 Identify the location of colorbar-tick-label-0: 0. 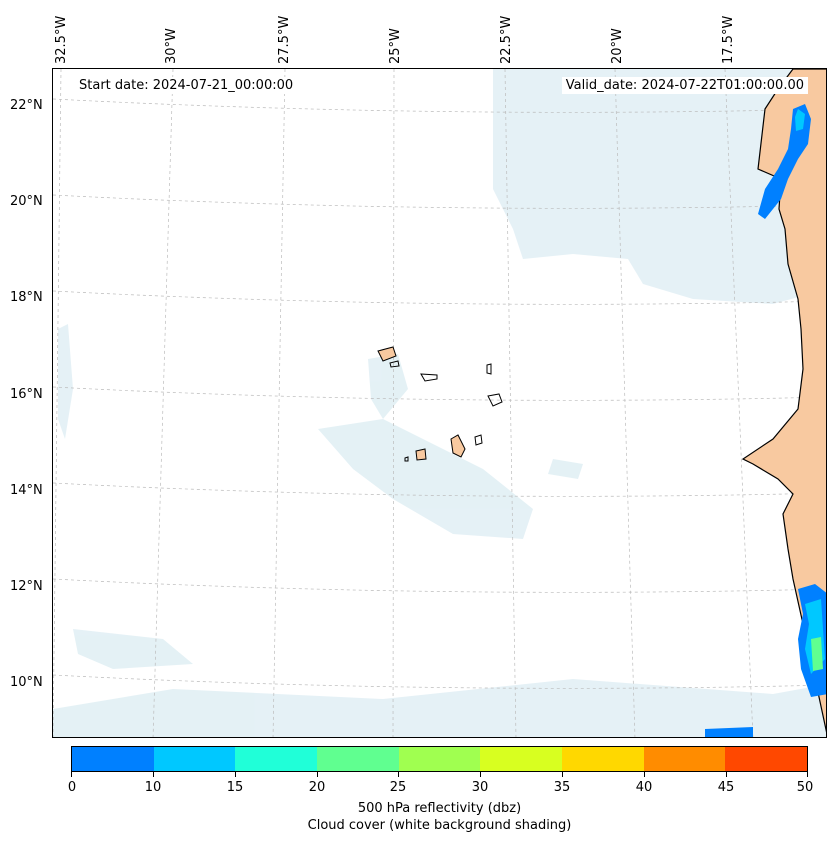
(72, 787).